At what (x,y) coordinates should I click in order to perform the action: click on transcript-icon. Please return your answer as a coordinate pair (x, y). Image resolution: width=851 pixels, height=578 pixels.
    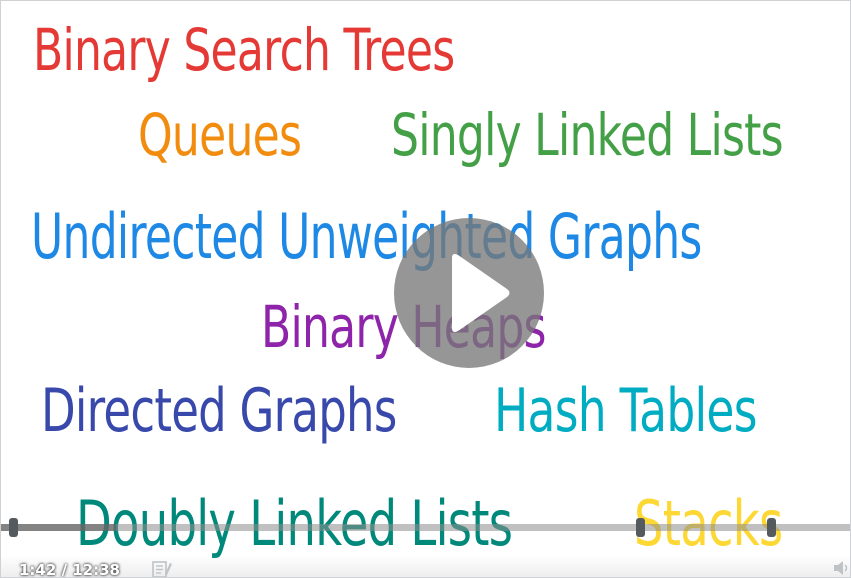
    Looking at the image, I should click on (162, 568).